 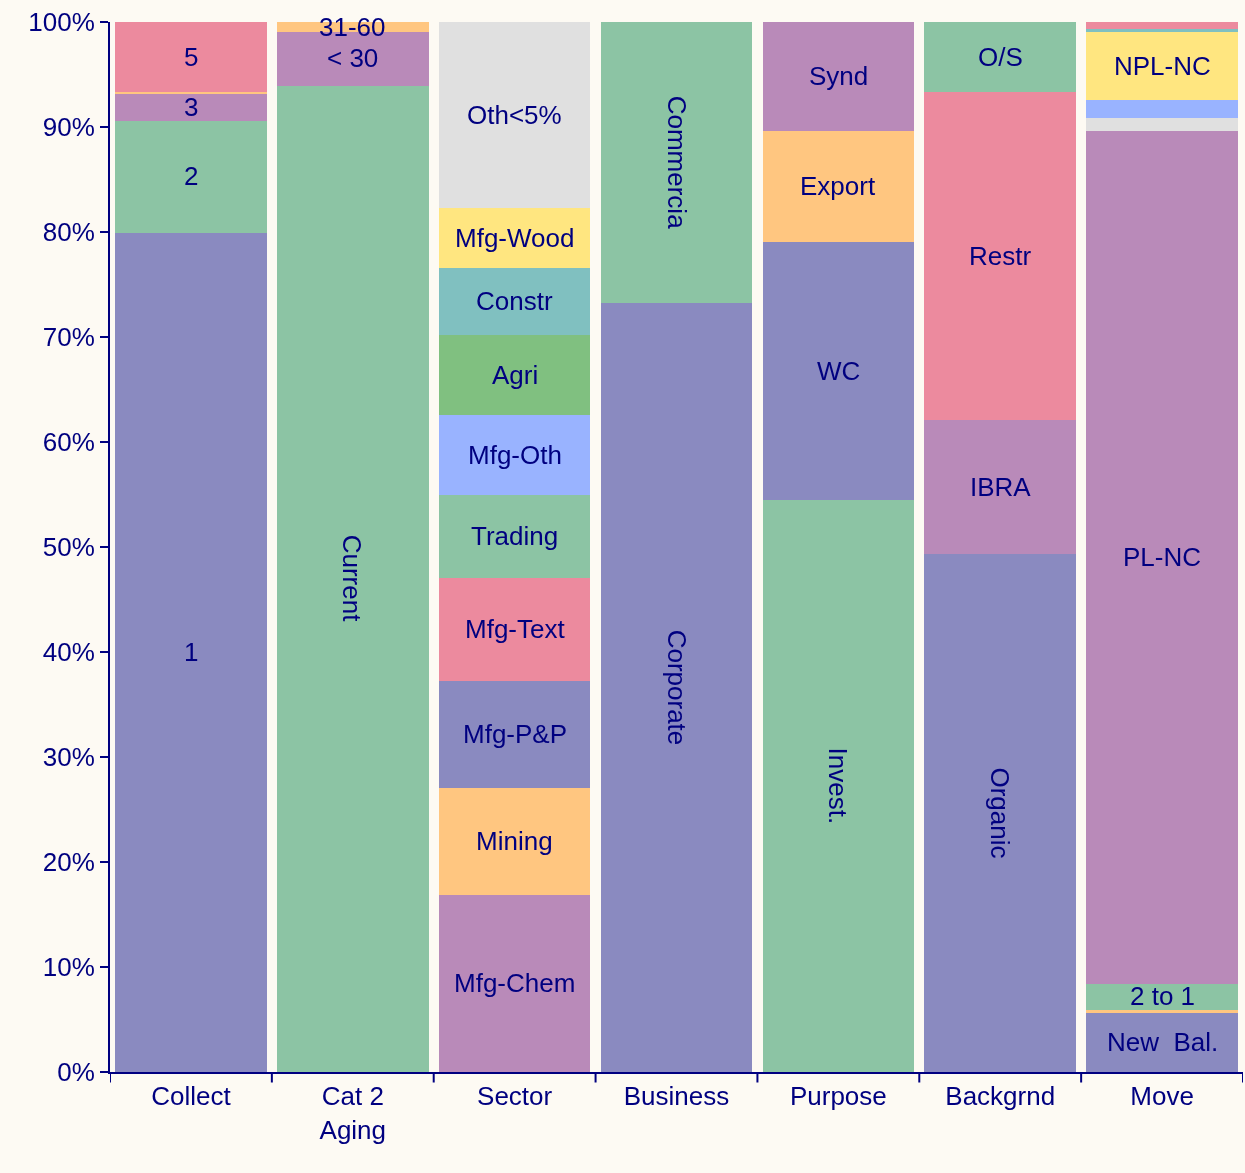 I want to click on series-label: 2 to 1, so click(x=1163, y=996).